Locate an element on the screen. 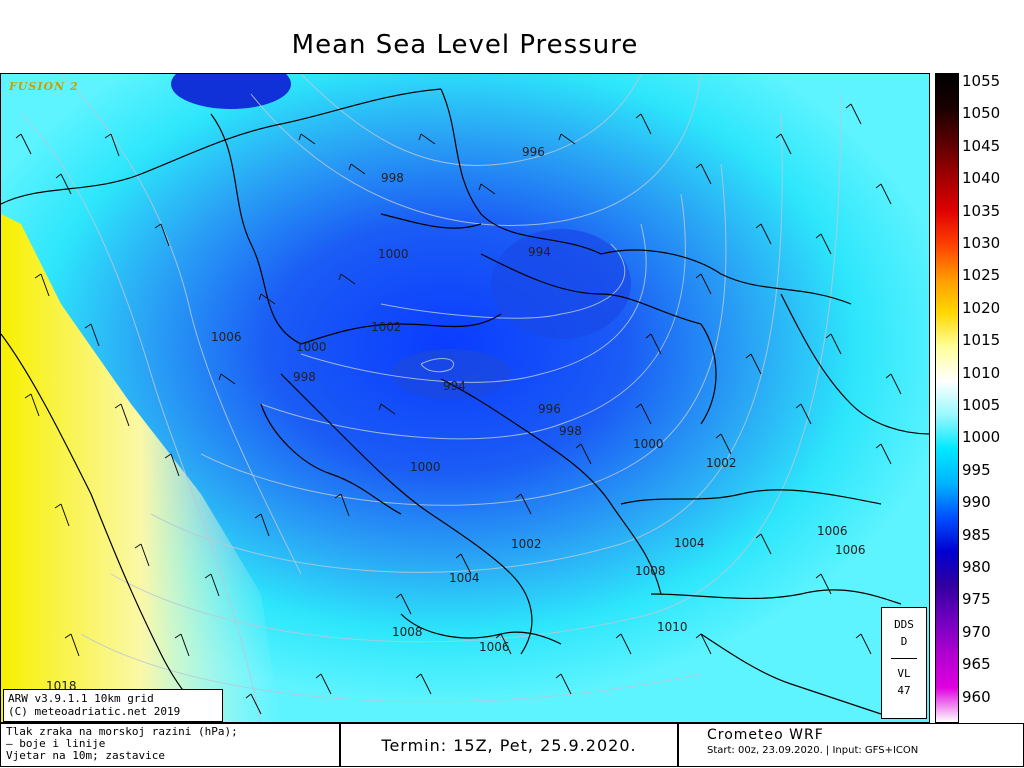 Image resolution: width=1024 pixels, height=768 pixels. dds-label: DDS is located at coordinates (904, 624).